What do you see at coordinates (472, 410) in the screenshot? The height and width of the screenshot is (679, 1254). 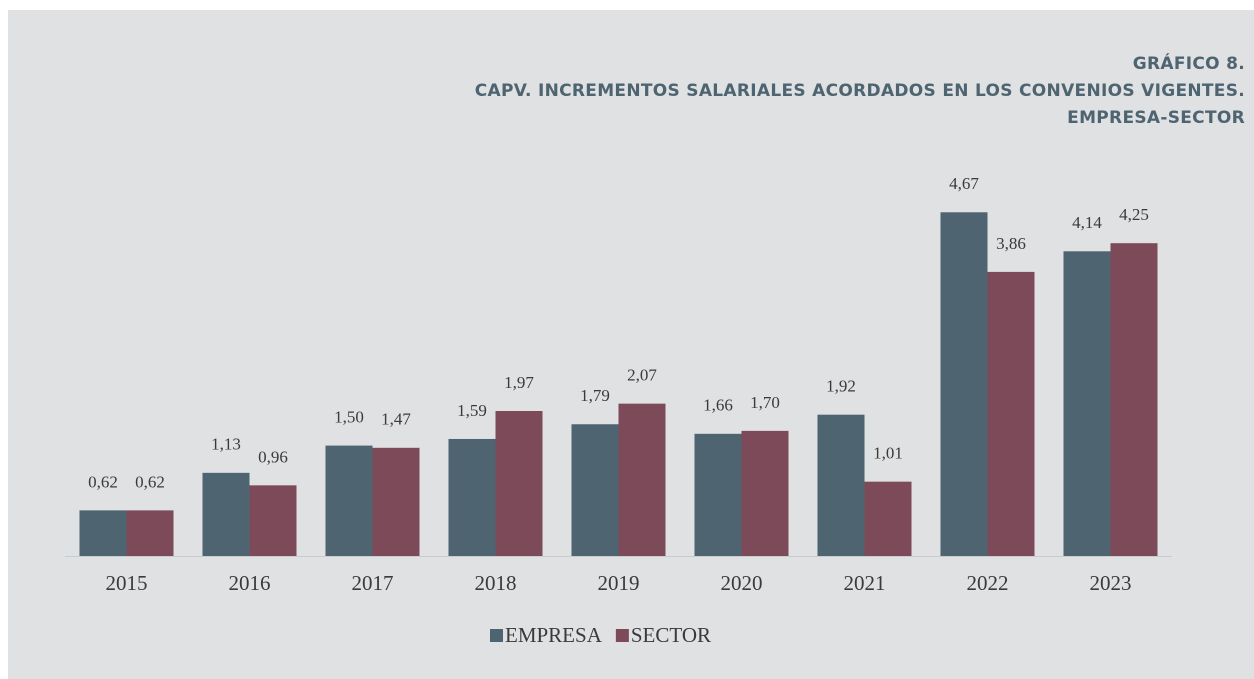 I see `data-label: 1,59` at bounding box center [472, 410].